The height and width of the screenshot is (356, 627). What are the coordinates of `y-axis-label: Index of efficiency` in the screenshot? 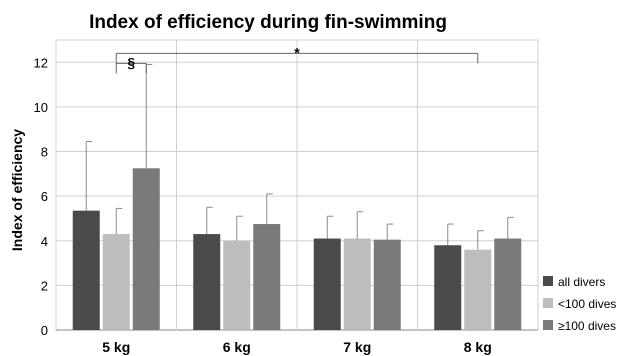 It's located at (17, 190).